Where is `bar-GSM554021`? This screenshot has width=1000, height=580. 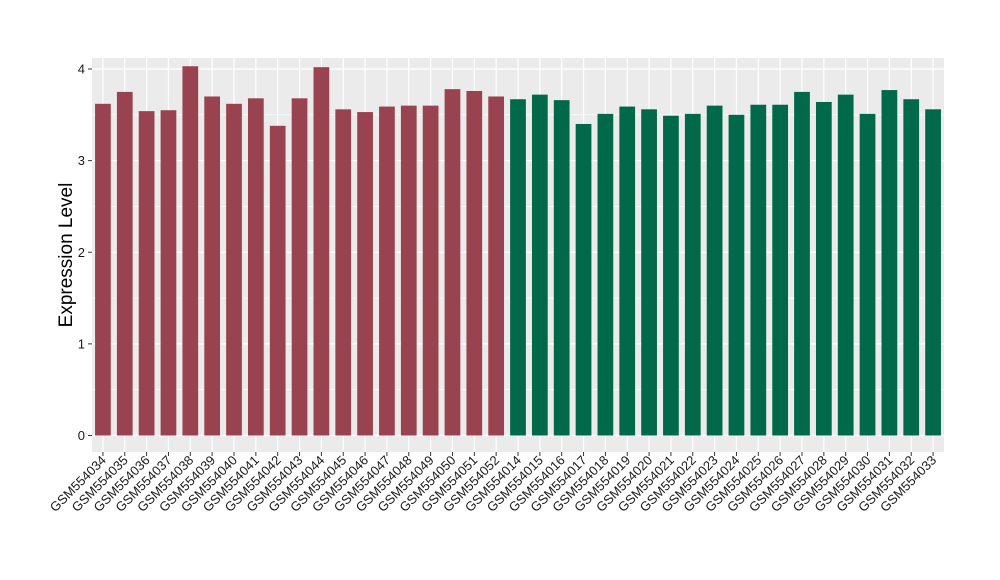
bar-GSM554021 is located at coordinates (671, 275).